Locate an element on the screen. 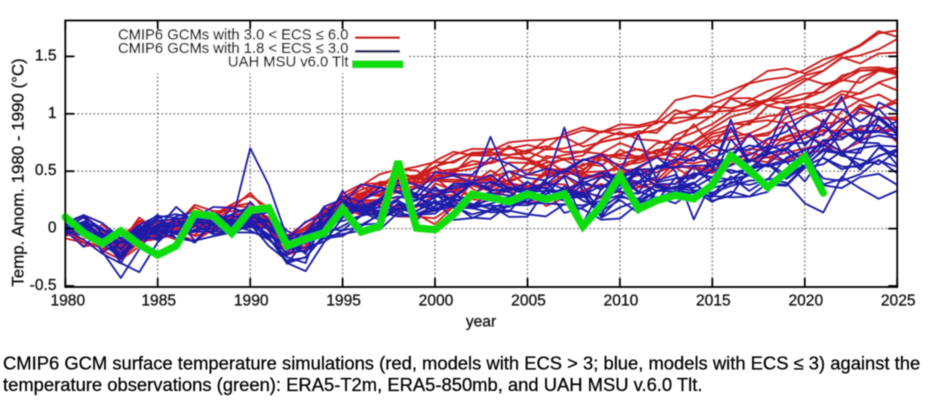 The height and width of the screenshot is (412, 940). svg-text: 2005 is located at coordinates (528, 301).